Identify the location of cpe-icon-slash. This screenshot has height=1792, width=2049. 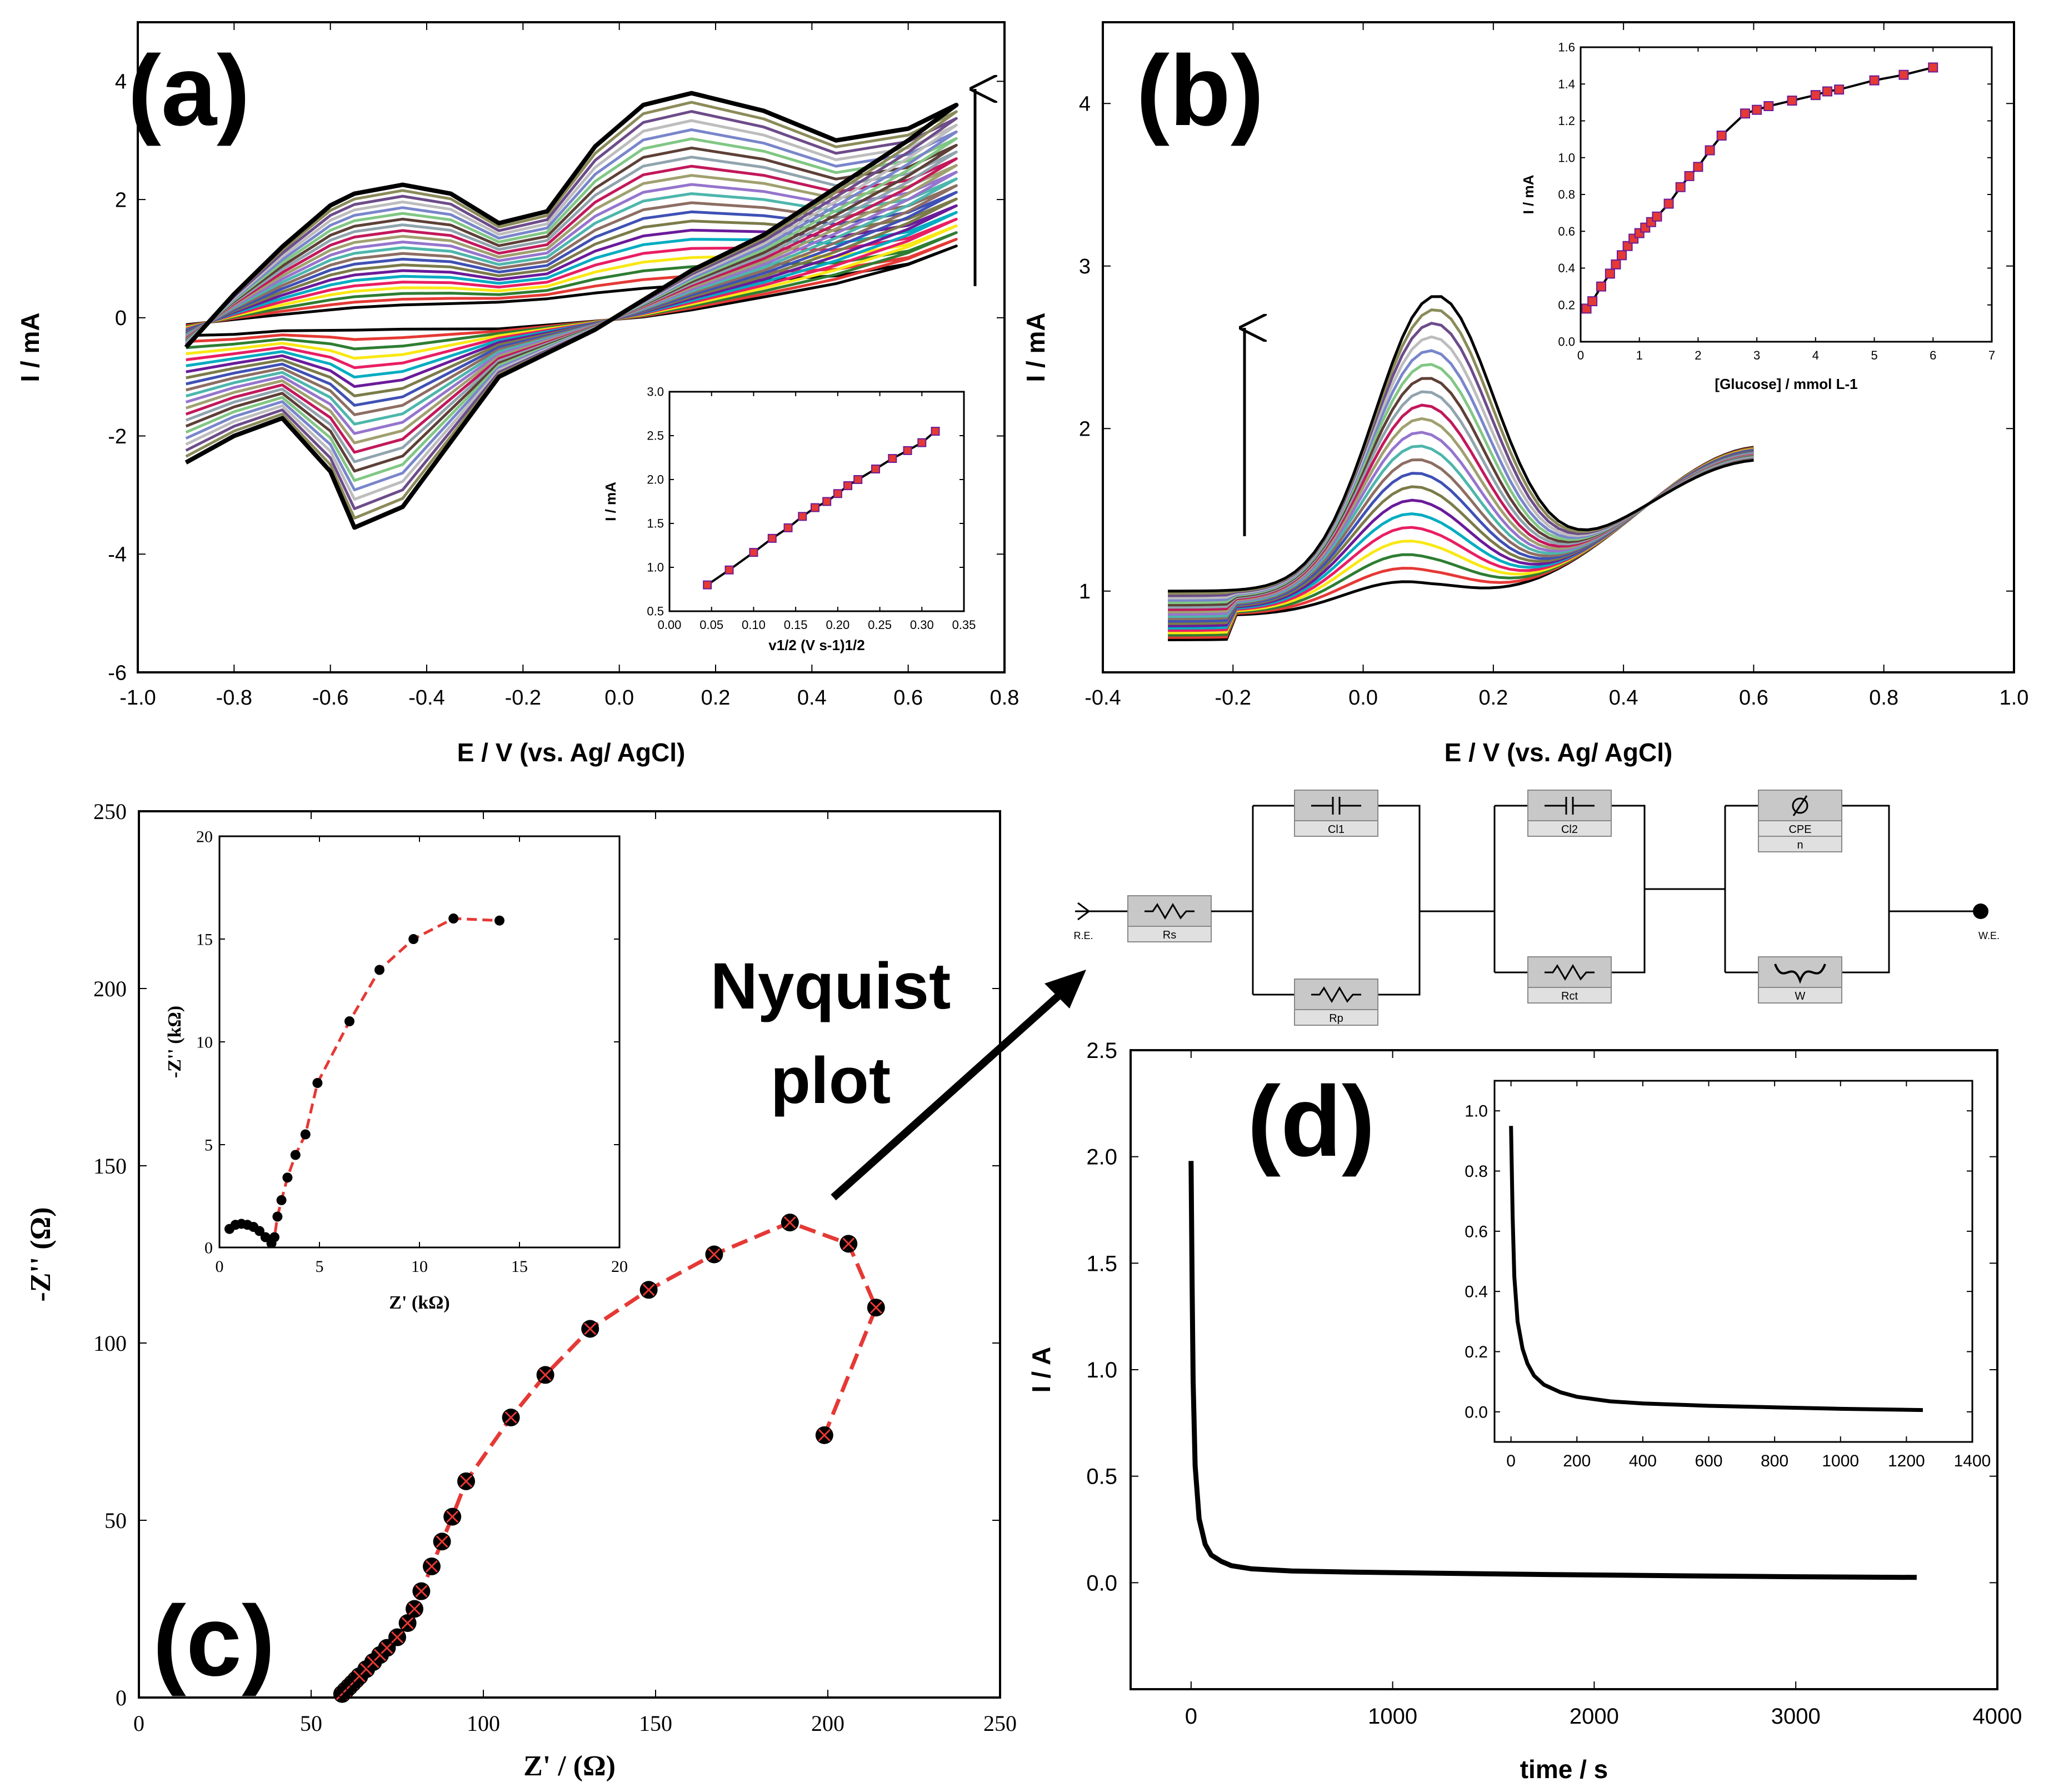
(1800, 805).